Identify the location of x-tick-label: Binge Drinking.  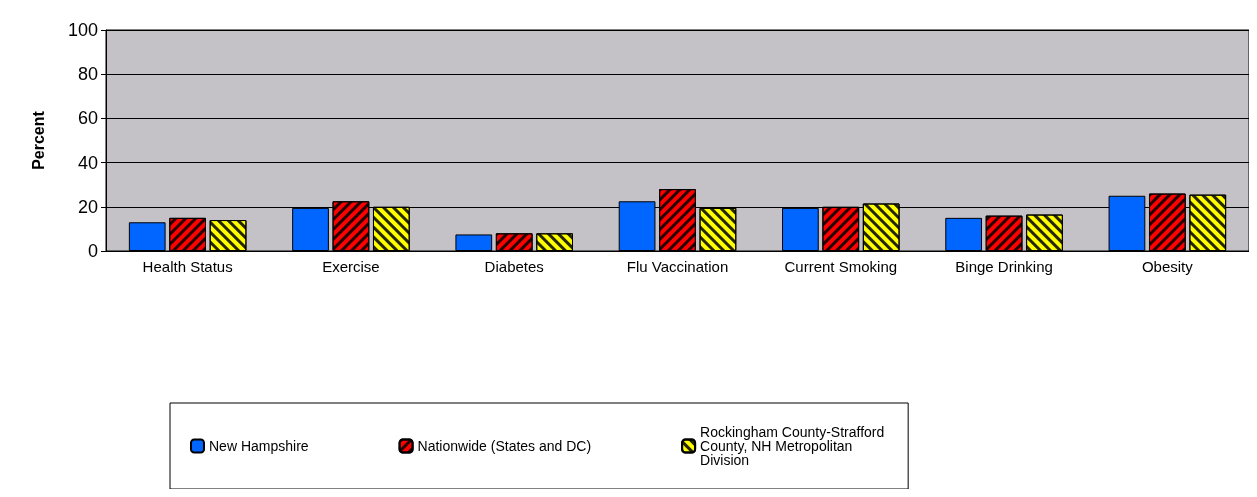
(1004, 266).